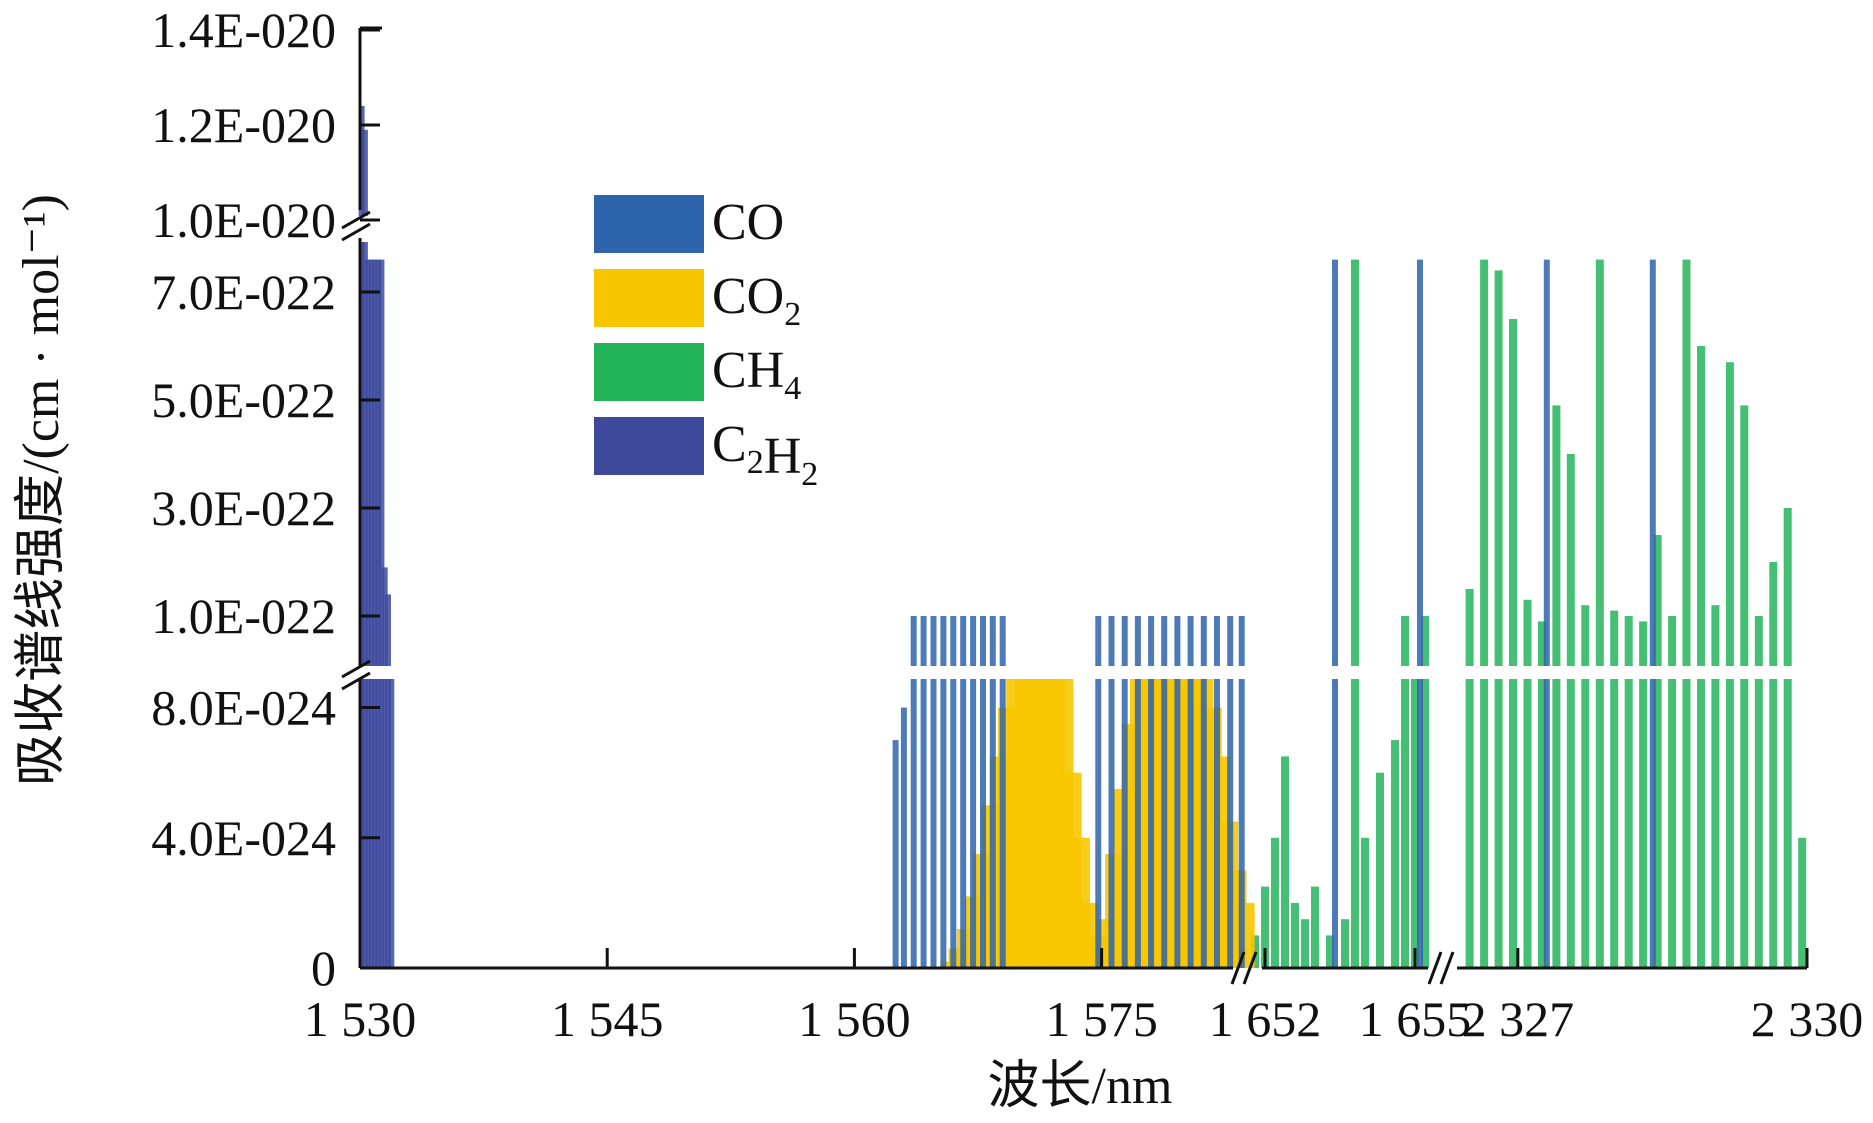 Image resolution: width=1873 pixels, height=1123 pixels. What do you see at coordinates (243, 708) in the screenshot?
I see `y-tick-label-2: 8.0E-024` at bounding box center [243, 708].